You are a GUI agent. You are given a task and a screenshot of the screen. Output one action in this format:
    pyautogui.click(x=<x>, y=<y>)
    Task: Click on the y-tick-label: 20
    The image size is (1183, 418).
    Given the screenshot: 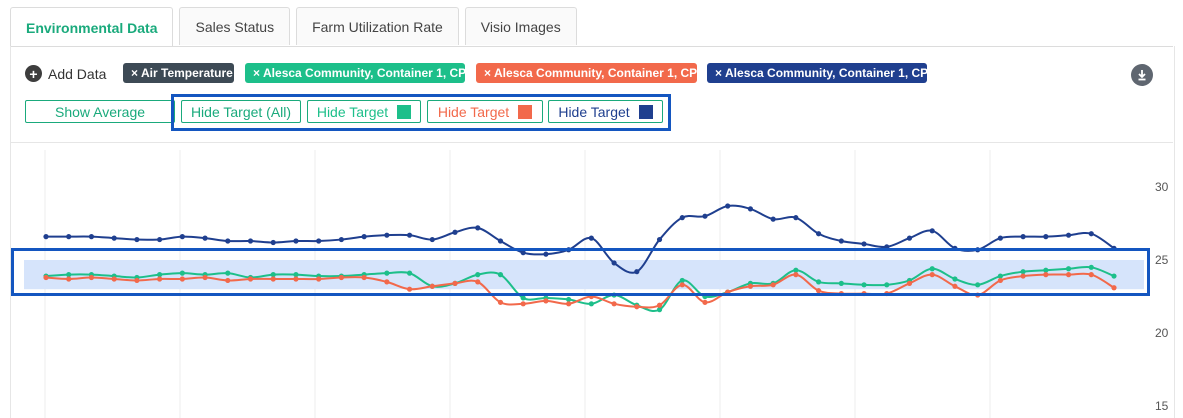 What is the action you would take?
    pyautogui.click(x=1162, y=333)
    